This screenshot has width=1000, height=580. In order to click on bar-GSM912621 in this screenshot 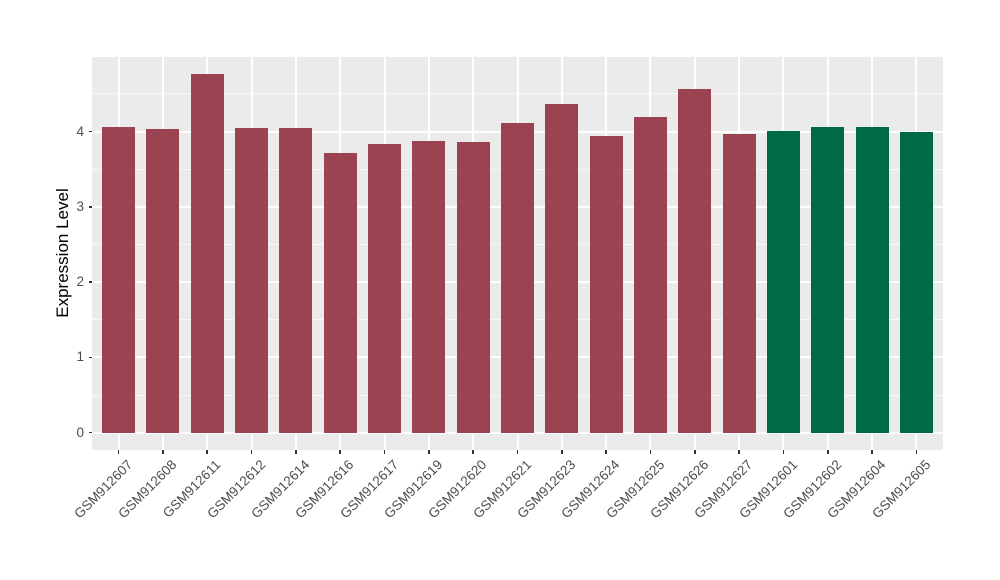, I will do `click(517, 277)`.